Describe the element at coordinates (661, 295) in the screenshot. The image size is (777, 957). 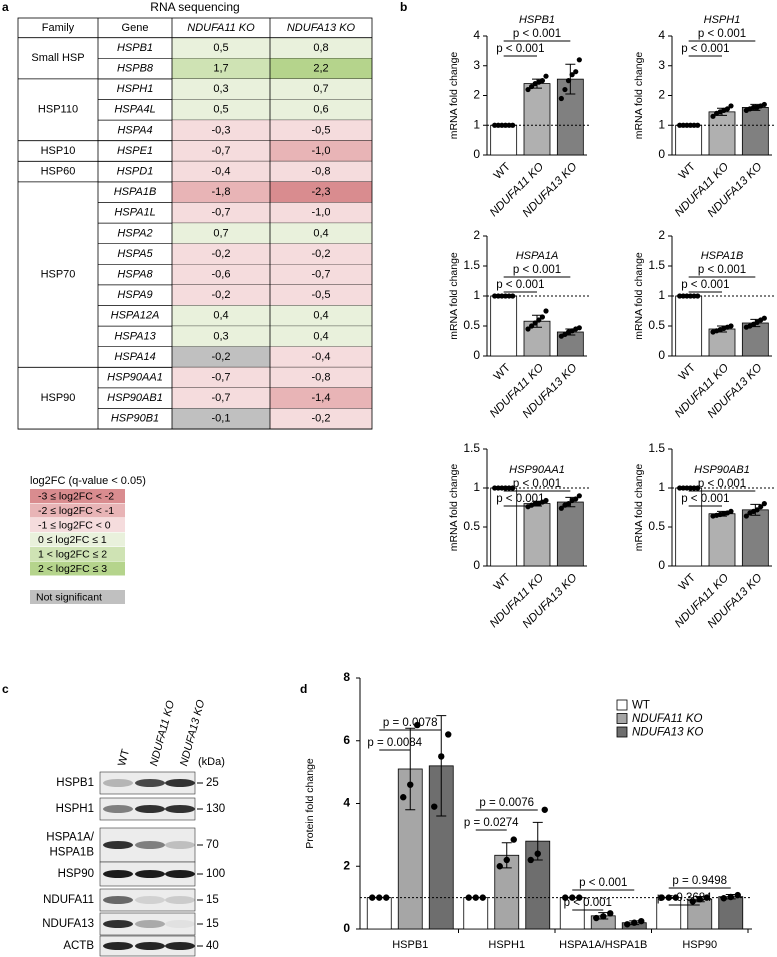
I see `y-tick-label: 1` at that location.